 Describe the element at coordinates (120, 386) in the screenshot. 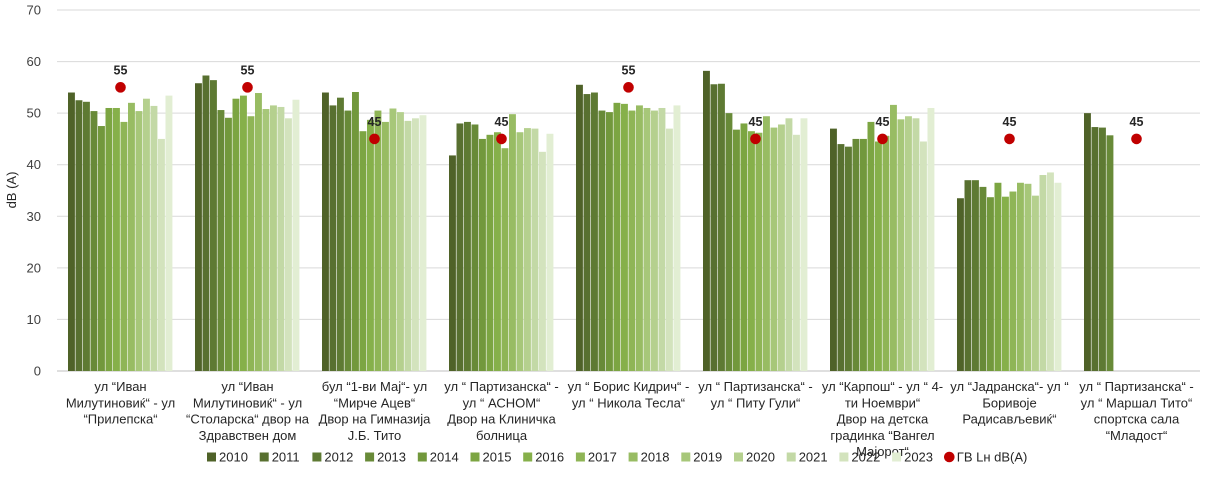

I see `category-label-line: ул “Иван` at that location.